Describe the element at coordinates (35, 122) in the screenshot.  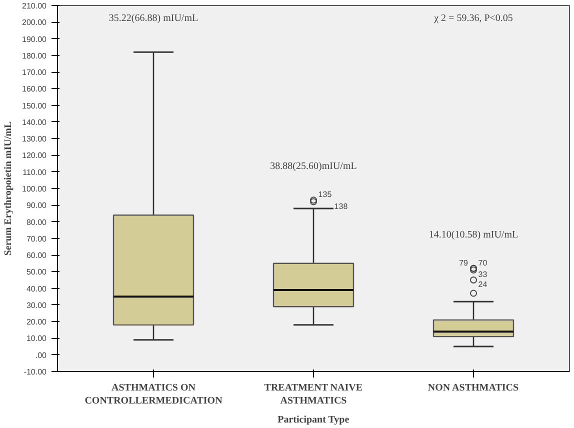
I see `y-tick-label: 140.00` at that location.